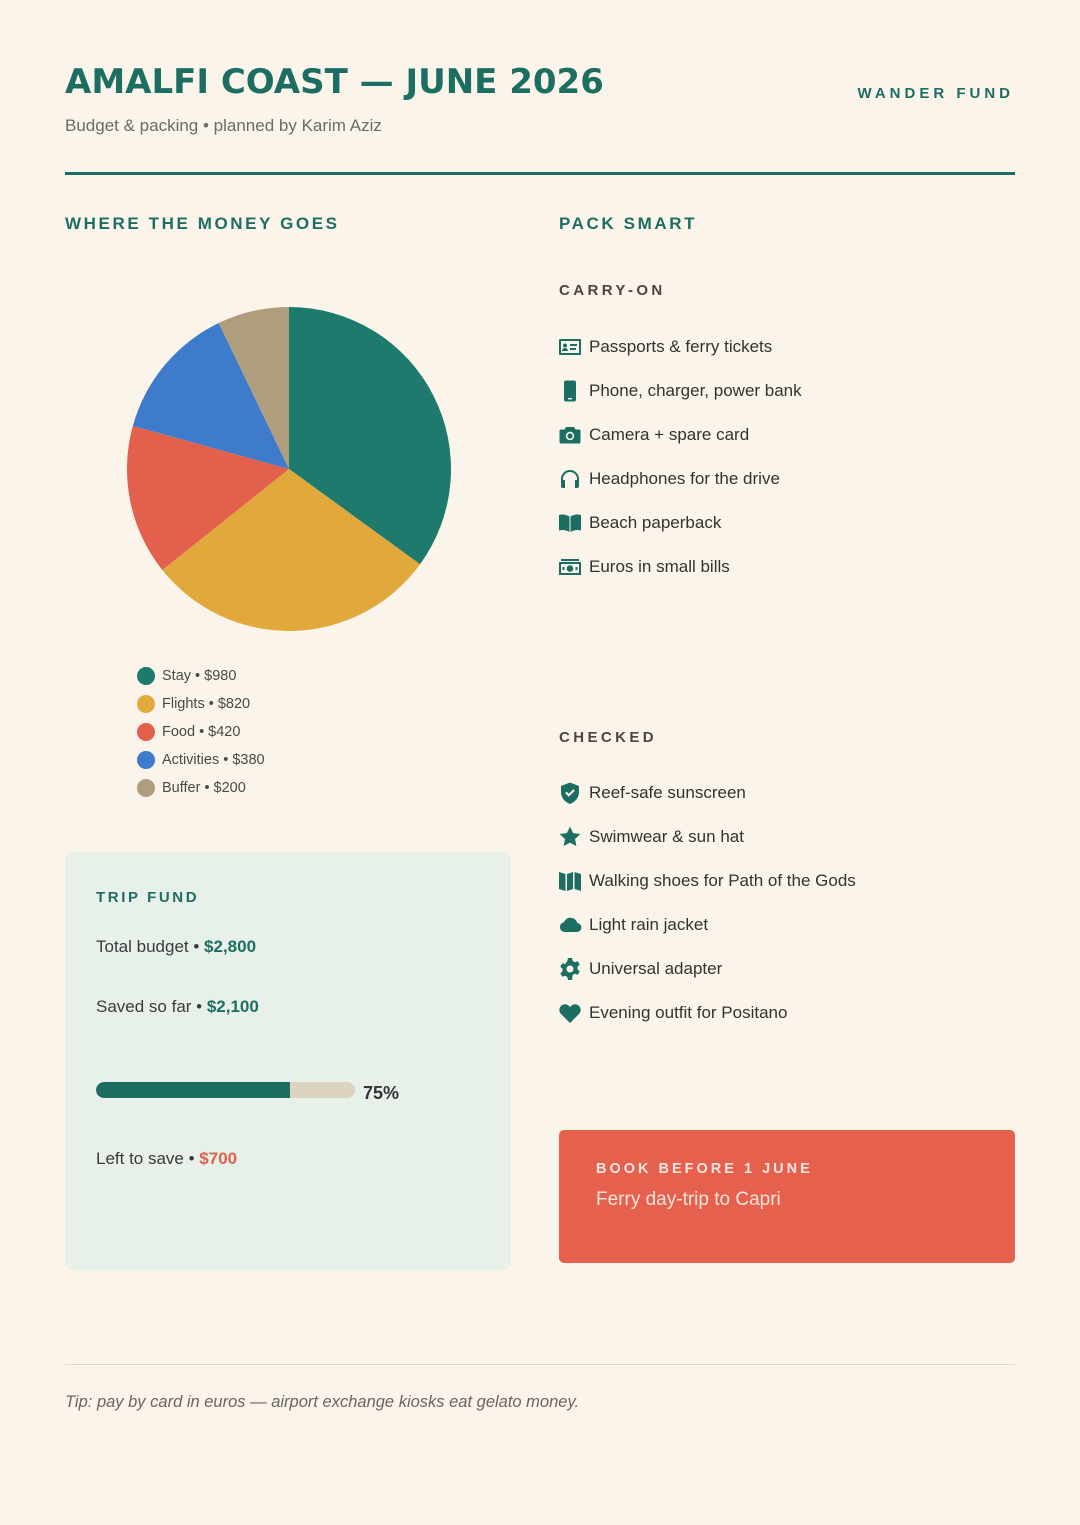  Describe the element at coordinates (570, 837) in the screenshot. I see `star-icon` at that location.